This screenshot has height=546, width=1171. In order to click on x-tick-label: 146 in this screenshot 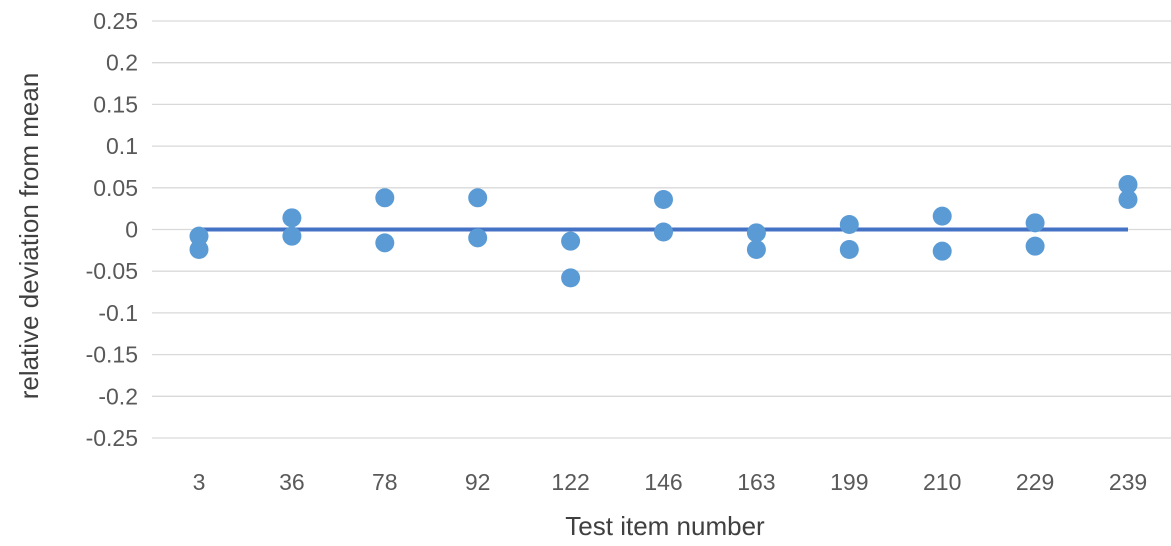, I will do `click(663, 482)`.